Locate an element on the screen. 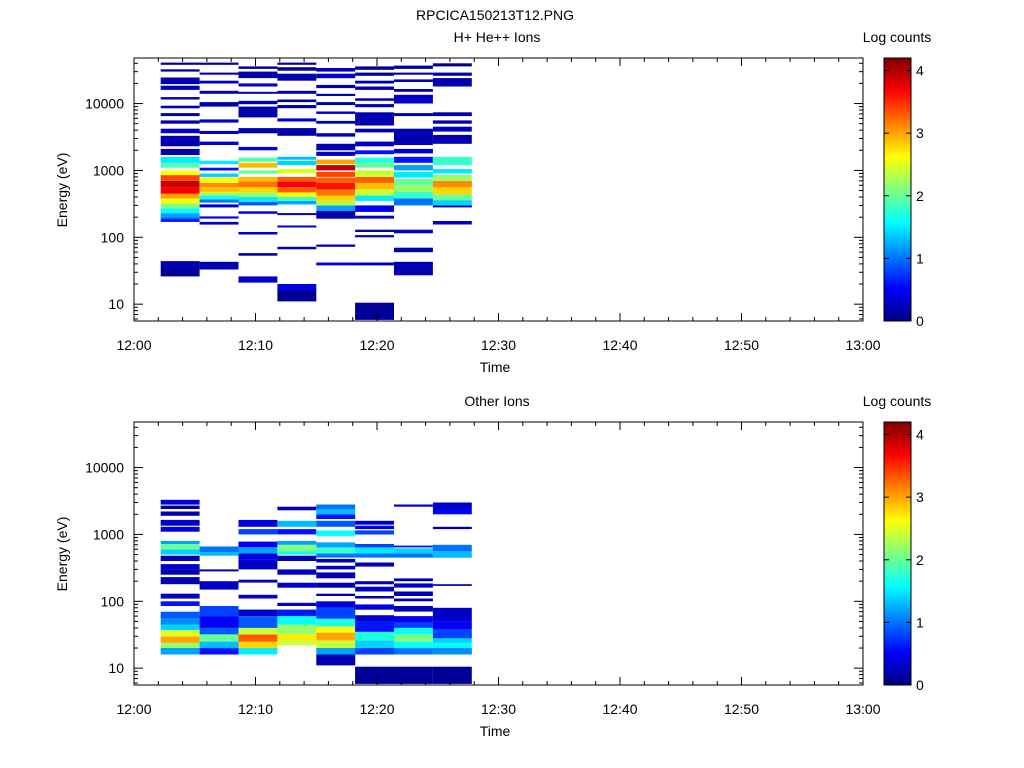  colorbar-tick-label: 0 is located at coordinates (920, 321).